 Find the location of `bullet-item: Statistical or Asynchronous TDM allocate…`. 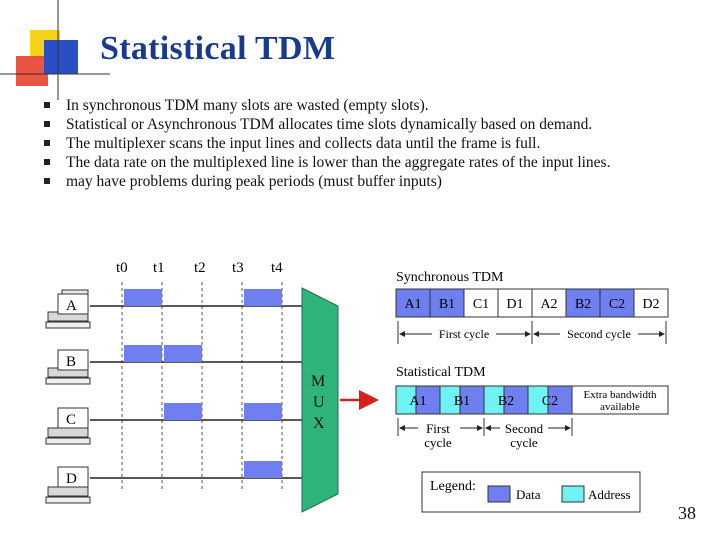

bullet-item: Statistical or Asynchronous TDM allocate… is located at coordinates (375, 124).